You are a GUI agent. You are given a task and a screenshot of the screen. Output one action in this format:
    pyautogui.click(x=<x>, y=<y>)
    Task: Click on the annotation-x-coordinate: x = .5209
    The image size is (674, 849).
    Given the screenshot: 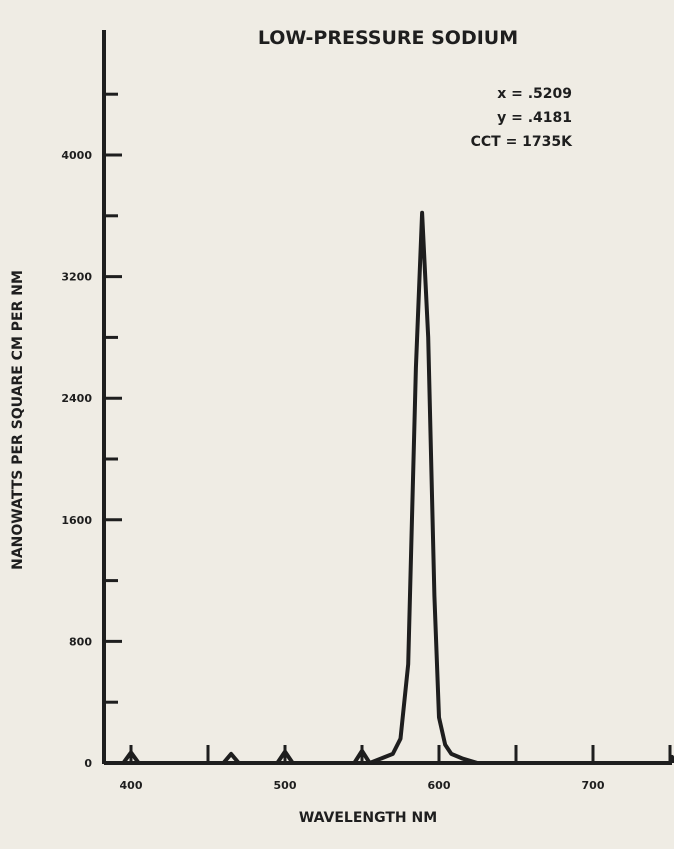 What is the action you would take?
    pyautogui.click(x=534, y=94)
    